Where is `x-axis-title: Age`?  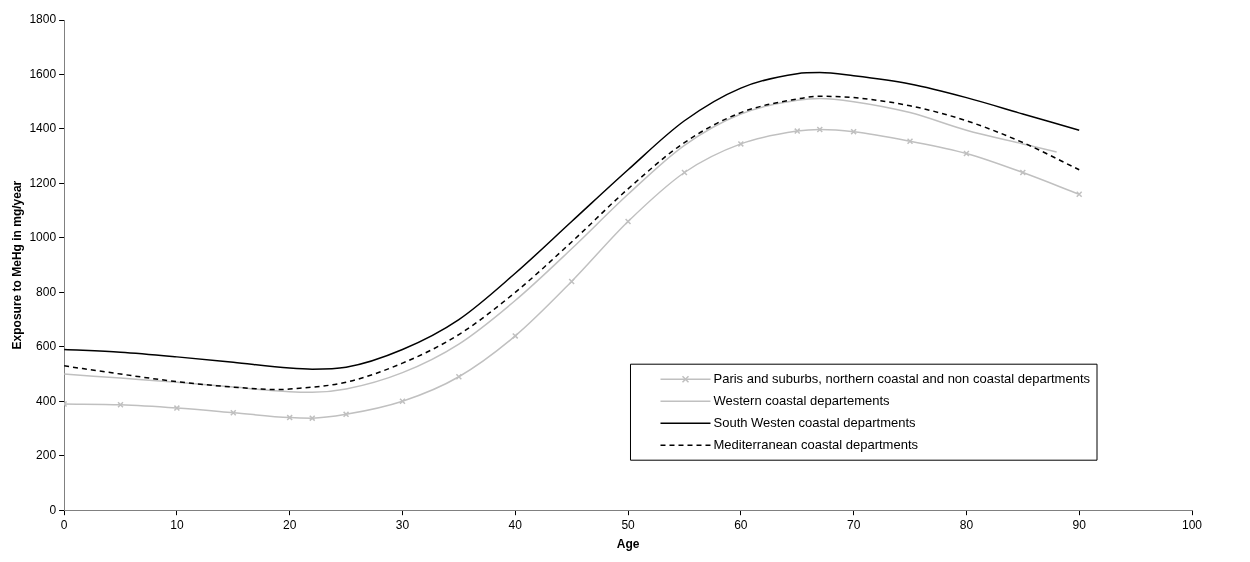 x-axis-title: Age is located at coordinates (628, 544).